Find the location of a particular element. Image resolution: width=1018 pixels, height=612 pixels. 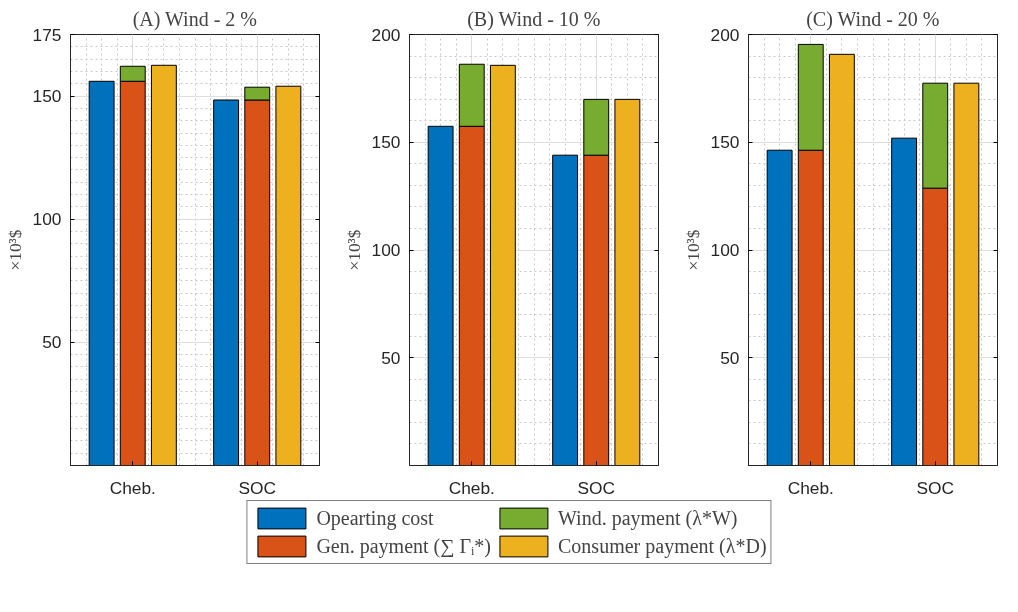

chart-title: (B) Wind - 10 % is located at coordinates (534, 19).